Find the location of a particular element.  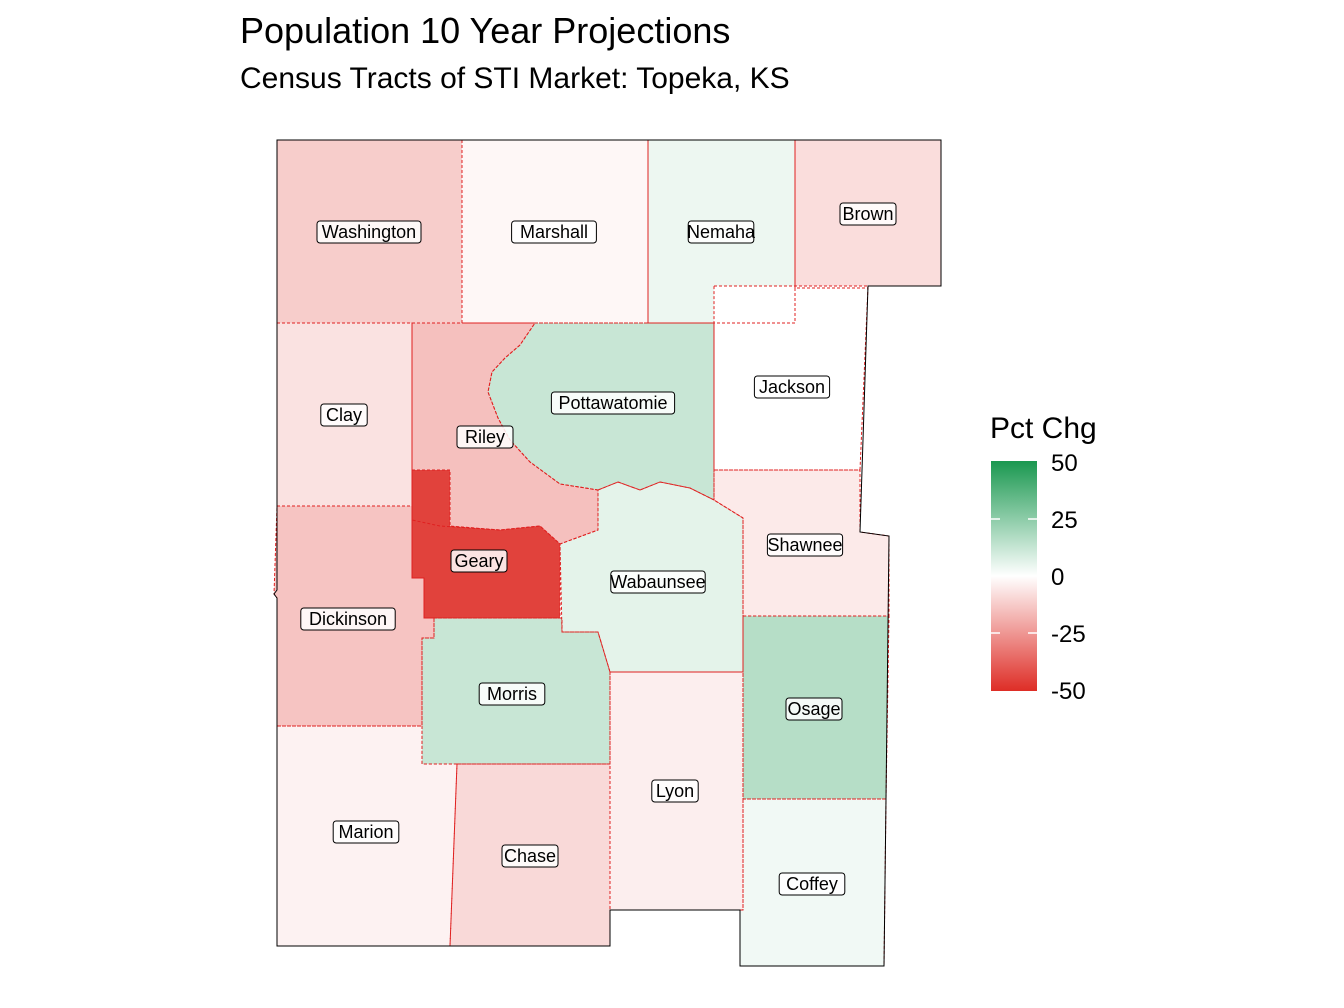

county-label-text: Brown is located at coordinates (867, 214).